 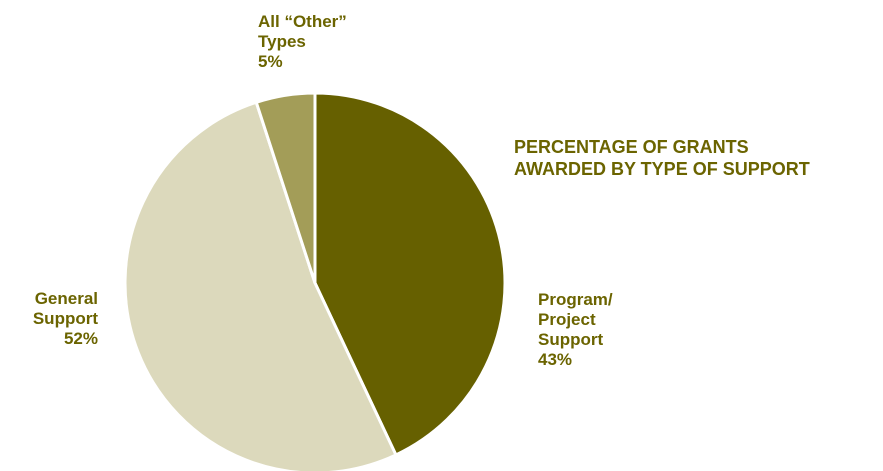 I want to click on slice-label-line: General, so click(x=66, y=298).